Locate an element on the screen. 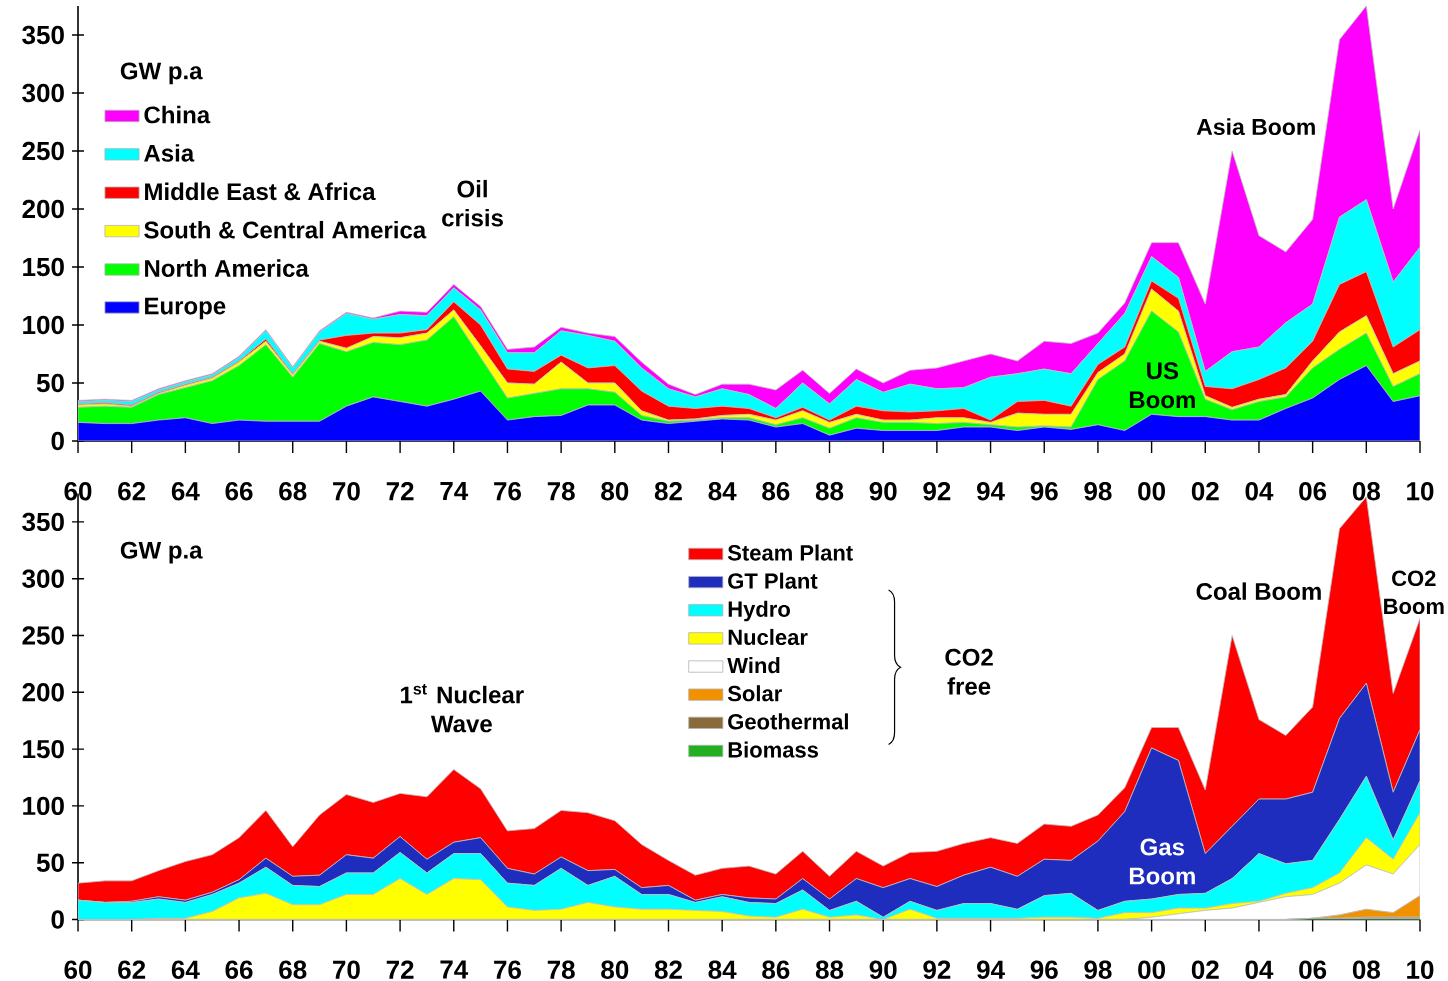 The image size is (1448, 981). annotation: Oil crisis is located at coordinates (472, 203).